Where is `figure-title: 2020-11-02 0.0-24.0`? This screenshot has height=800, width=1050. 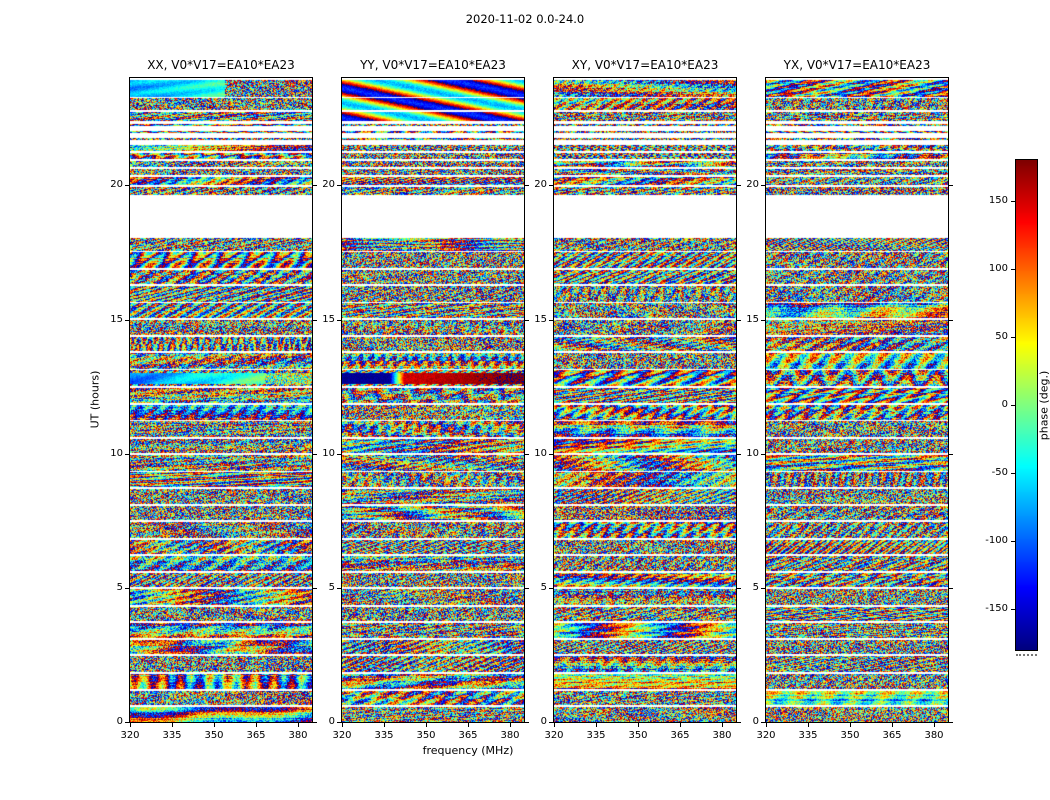
figure-title: 2020-11-02 0.0-24.0 is located at coordinates (525, 19).